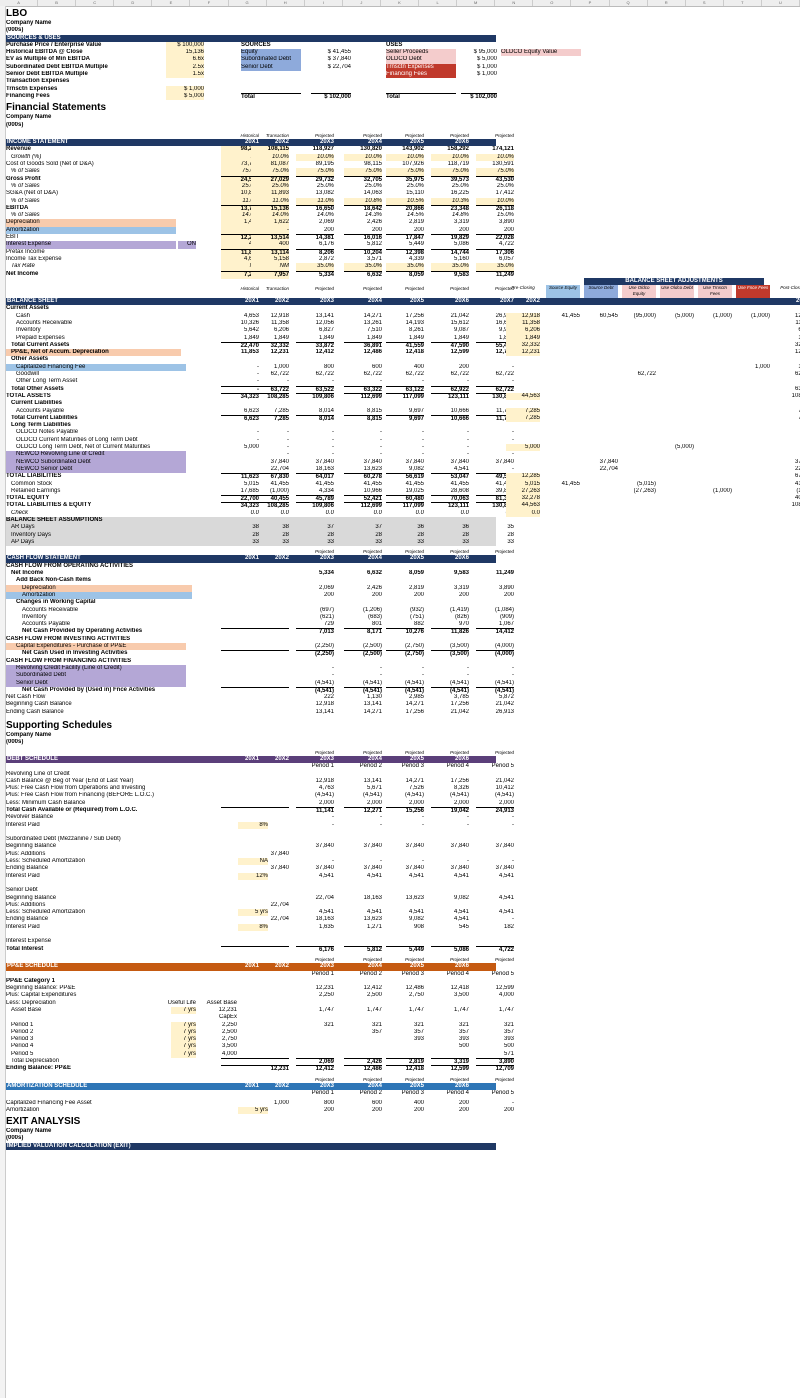 This screenshot has width=800, height=1398. I want to click on value-cell: 8,171, so click(363, 632).